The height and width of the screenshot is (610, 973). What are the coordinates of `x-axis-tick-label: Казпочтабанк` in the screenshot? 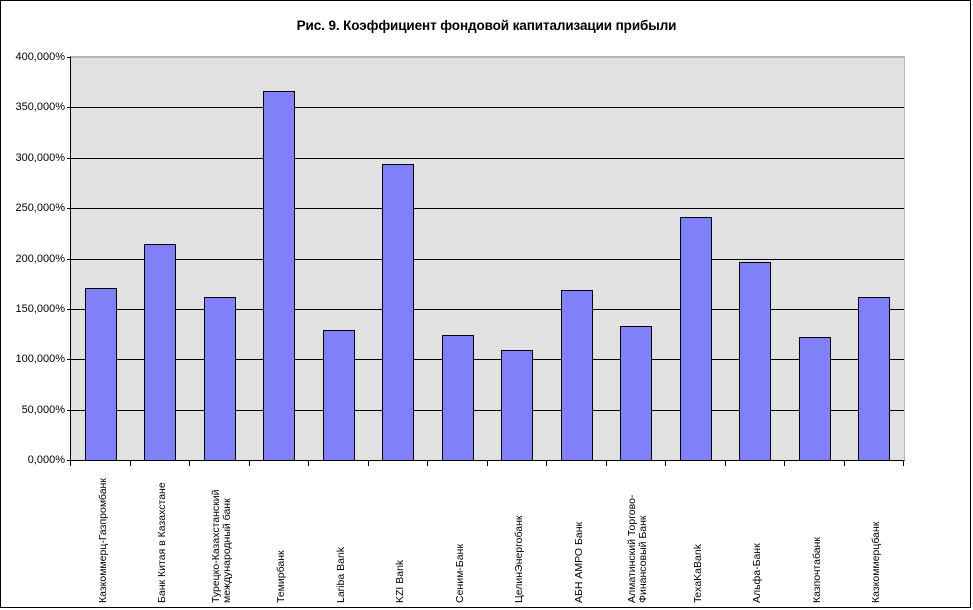 It's located at (817, 570).